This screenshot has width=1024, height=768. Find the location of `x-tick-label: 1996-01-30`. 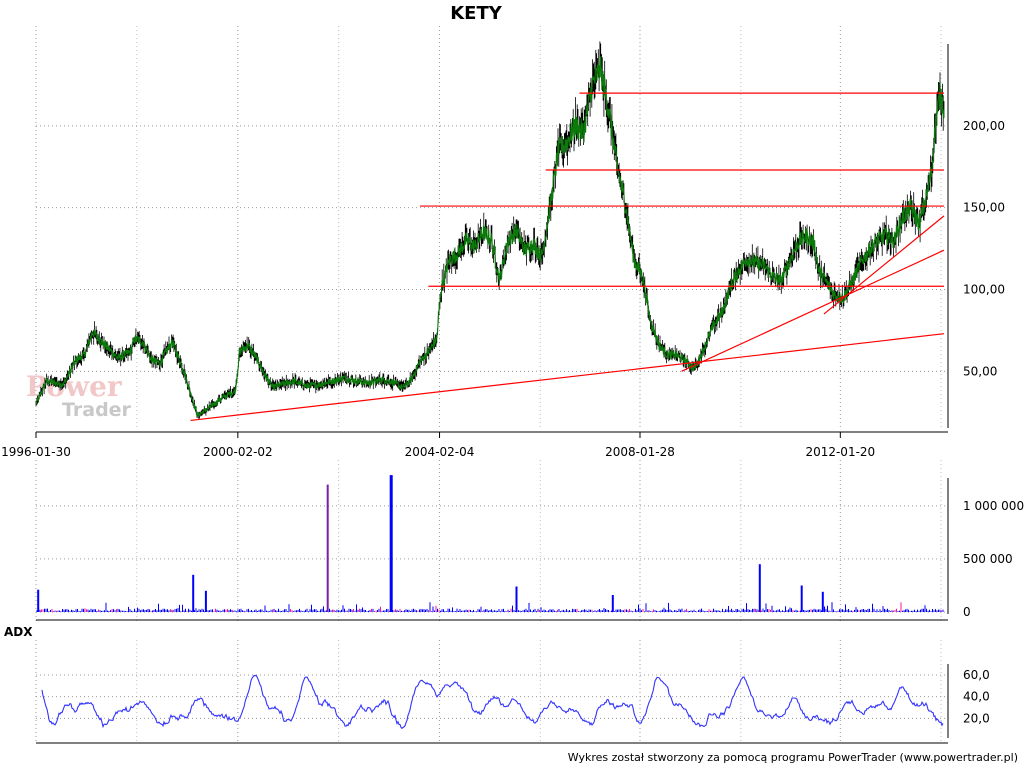

x-tick-label: 1996-01-30 is located at coordinates (36, 452).